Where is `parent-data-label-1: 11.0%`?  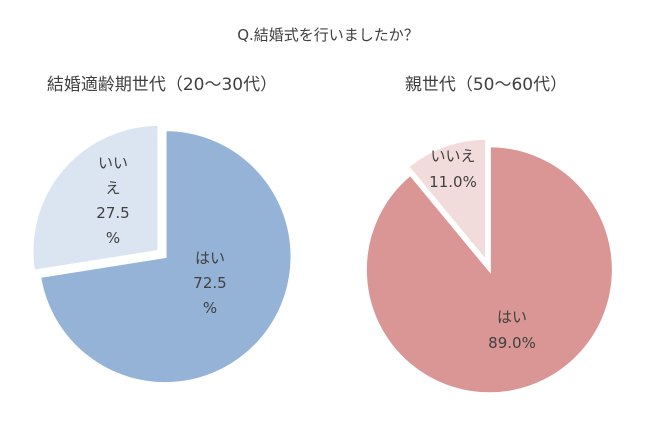
parent-data-label-1: 11.0% is located at coordinates (453, 182).